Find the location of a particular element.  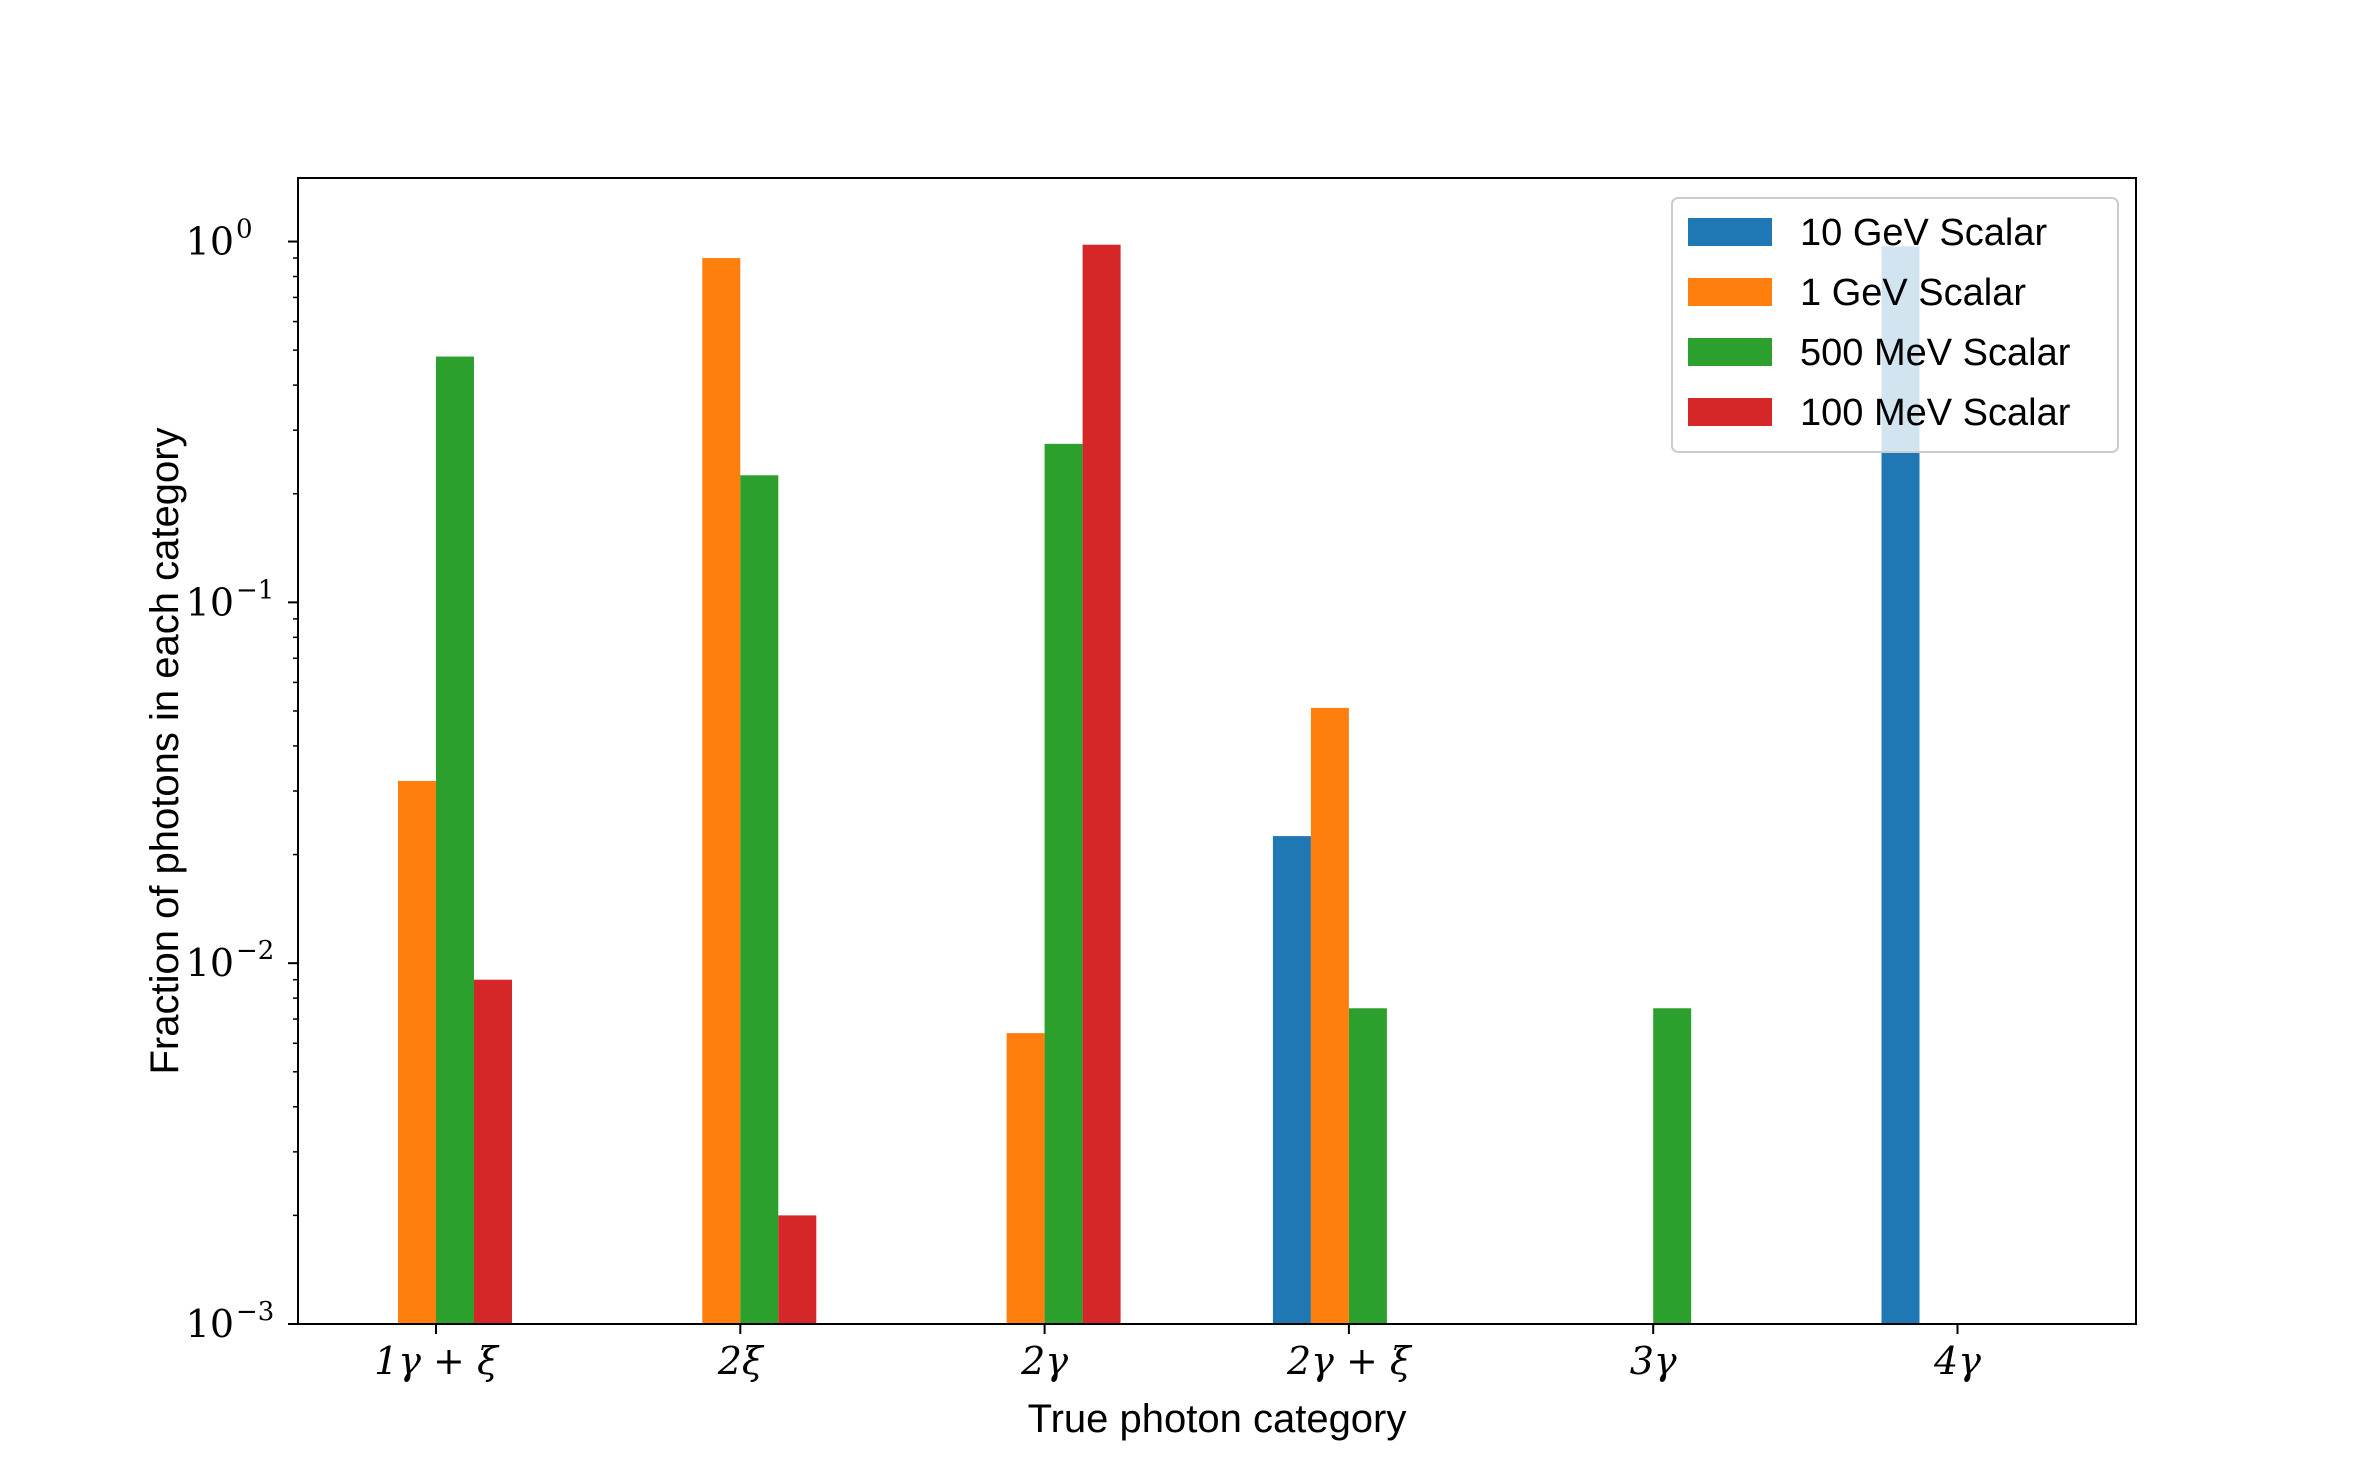

legend-label: 500 MeV Scalar is located at coordinates (1935, 353).